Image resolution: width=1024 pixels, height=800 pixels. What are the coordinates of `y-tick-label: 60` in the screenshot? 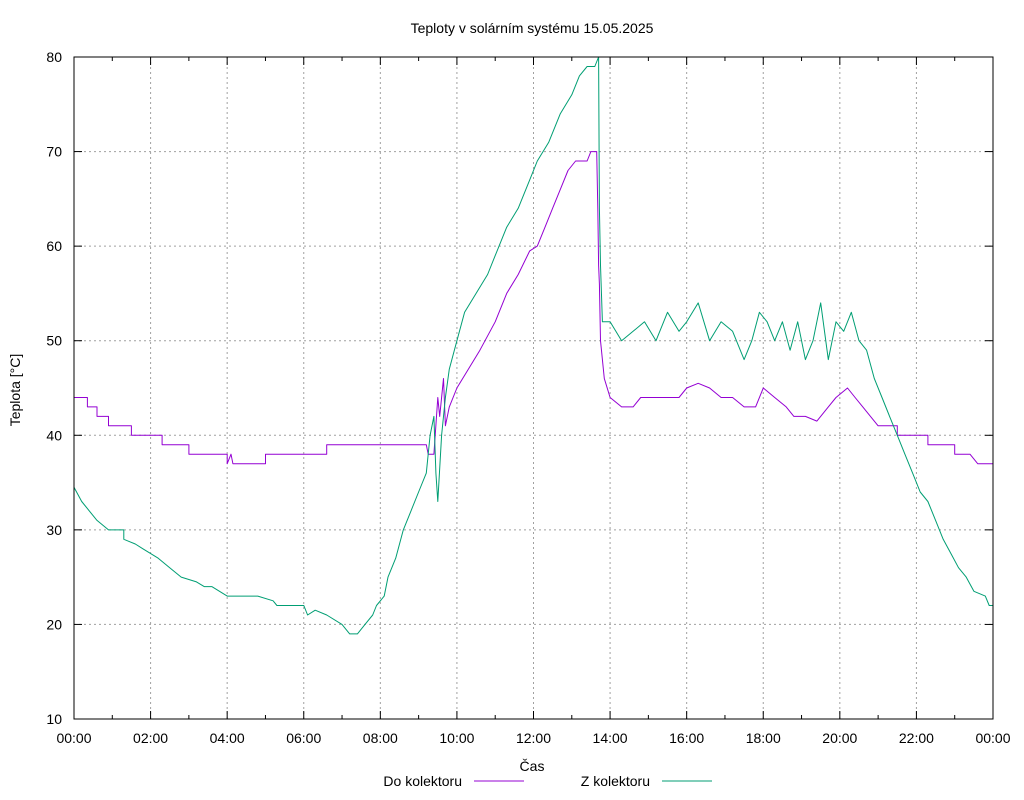 It's located at (54, 246).